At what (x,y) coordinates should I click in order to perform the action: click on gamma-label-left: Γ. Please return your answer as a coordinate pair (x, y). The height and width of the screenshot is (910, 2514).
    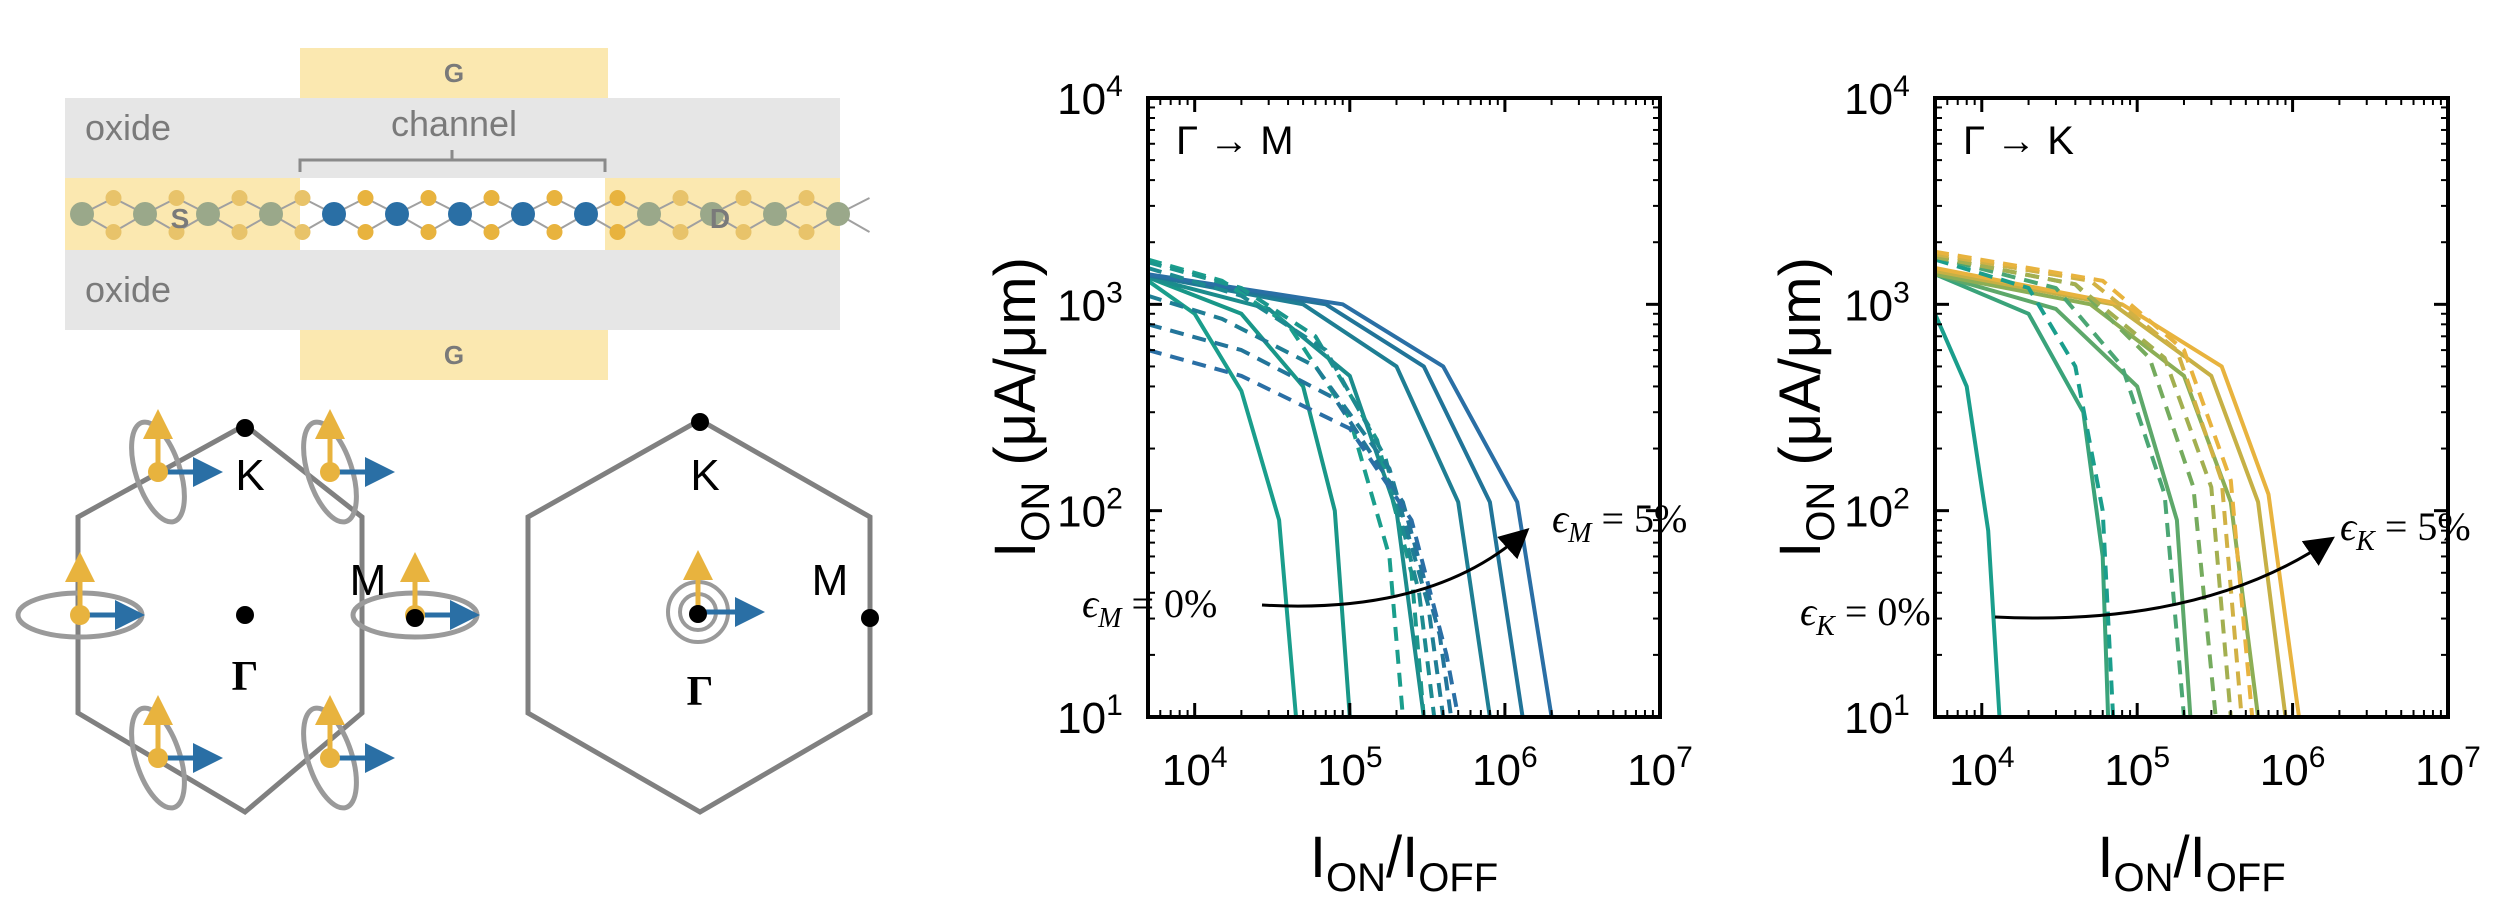
    Looking at the image, I should click on (245, 677).